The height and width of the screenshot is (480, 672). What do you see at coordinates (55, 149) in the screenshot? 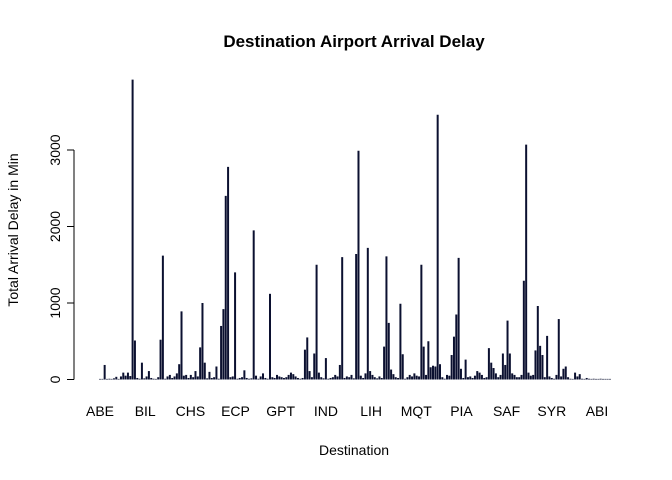
I see `y-tick-label: 3000` at bounding box center [55, 149].